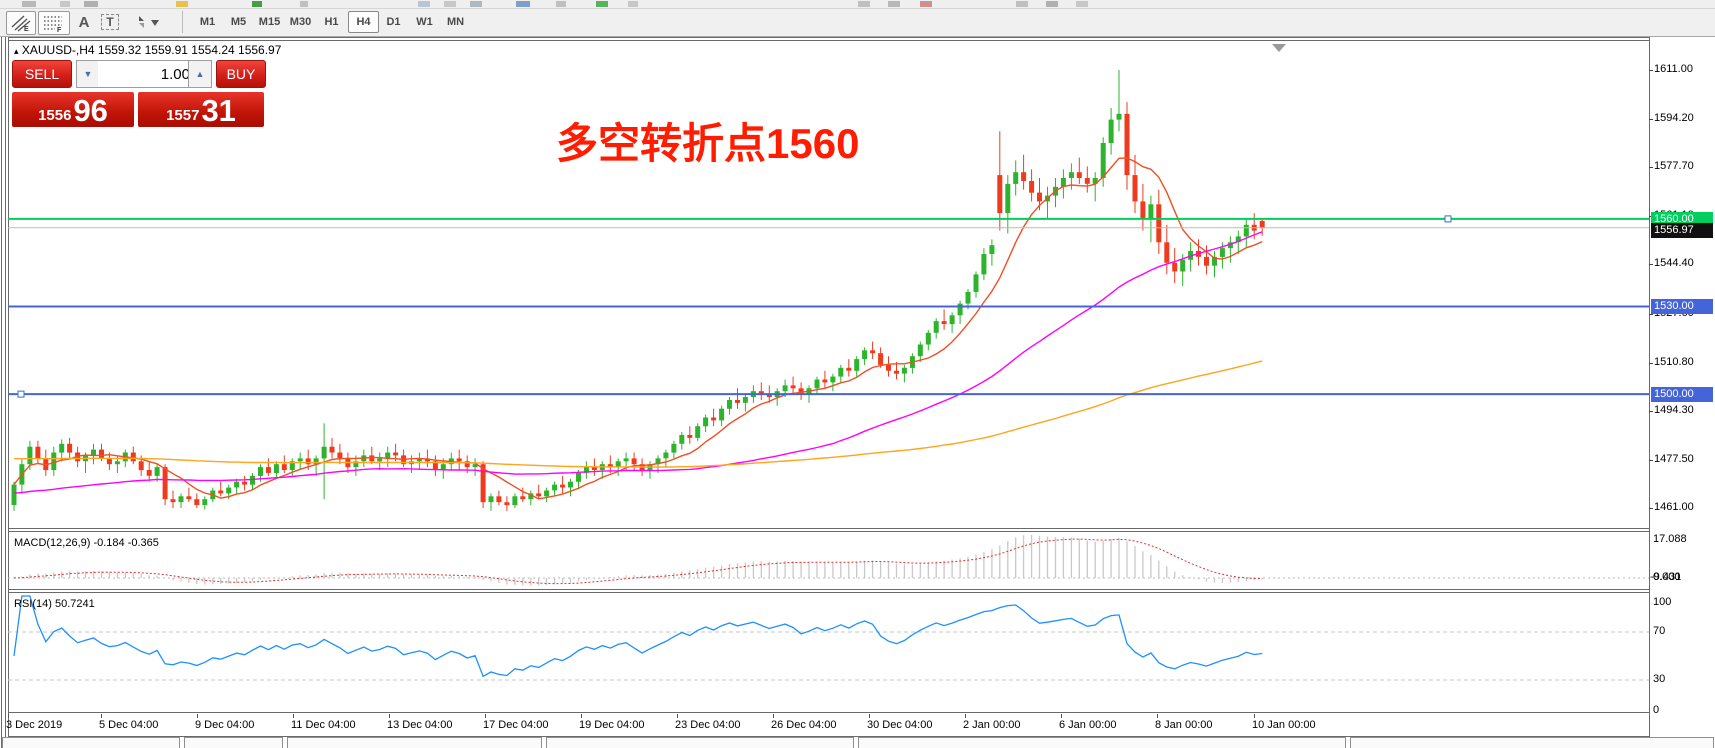  Describe the element at coordinates (5, 392) in the screenshot. I see `window-left-groove` at that location.